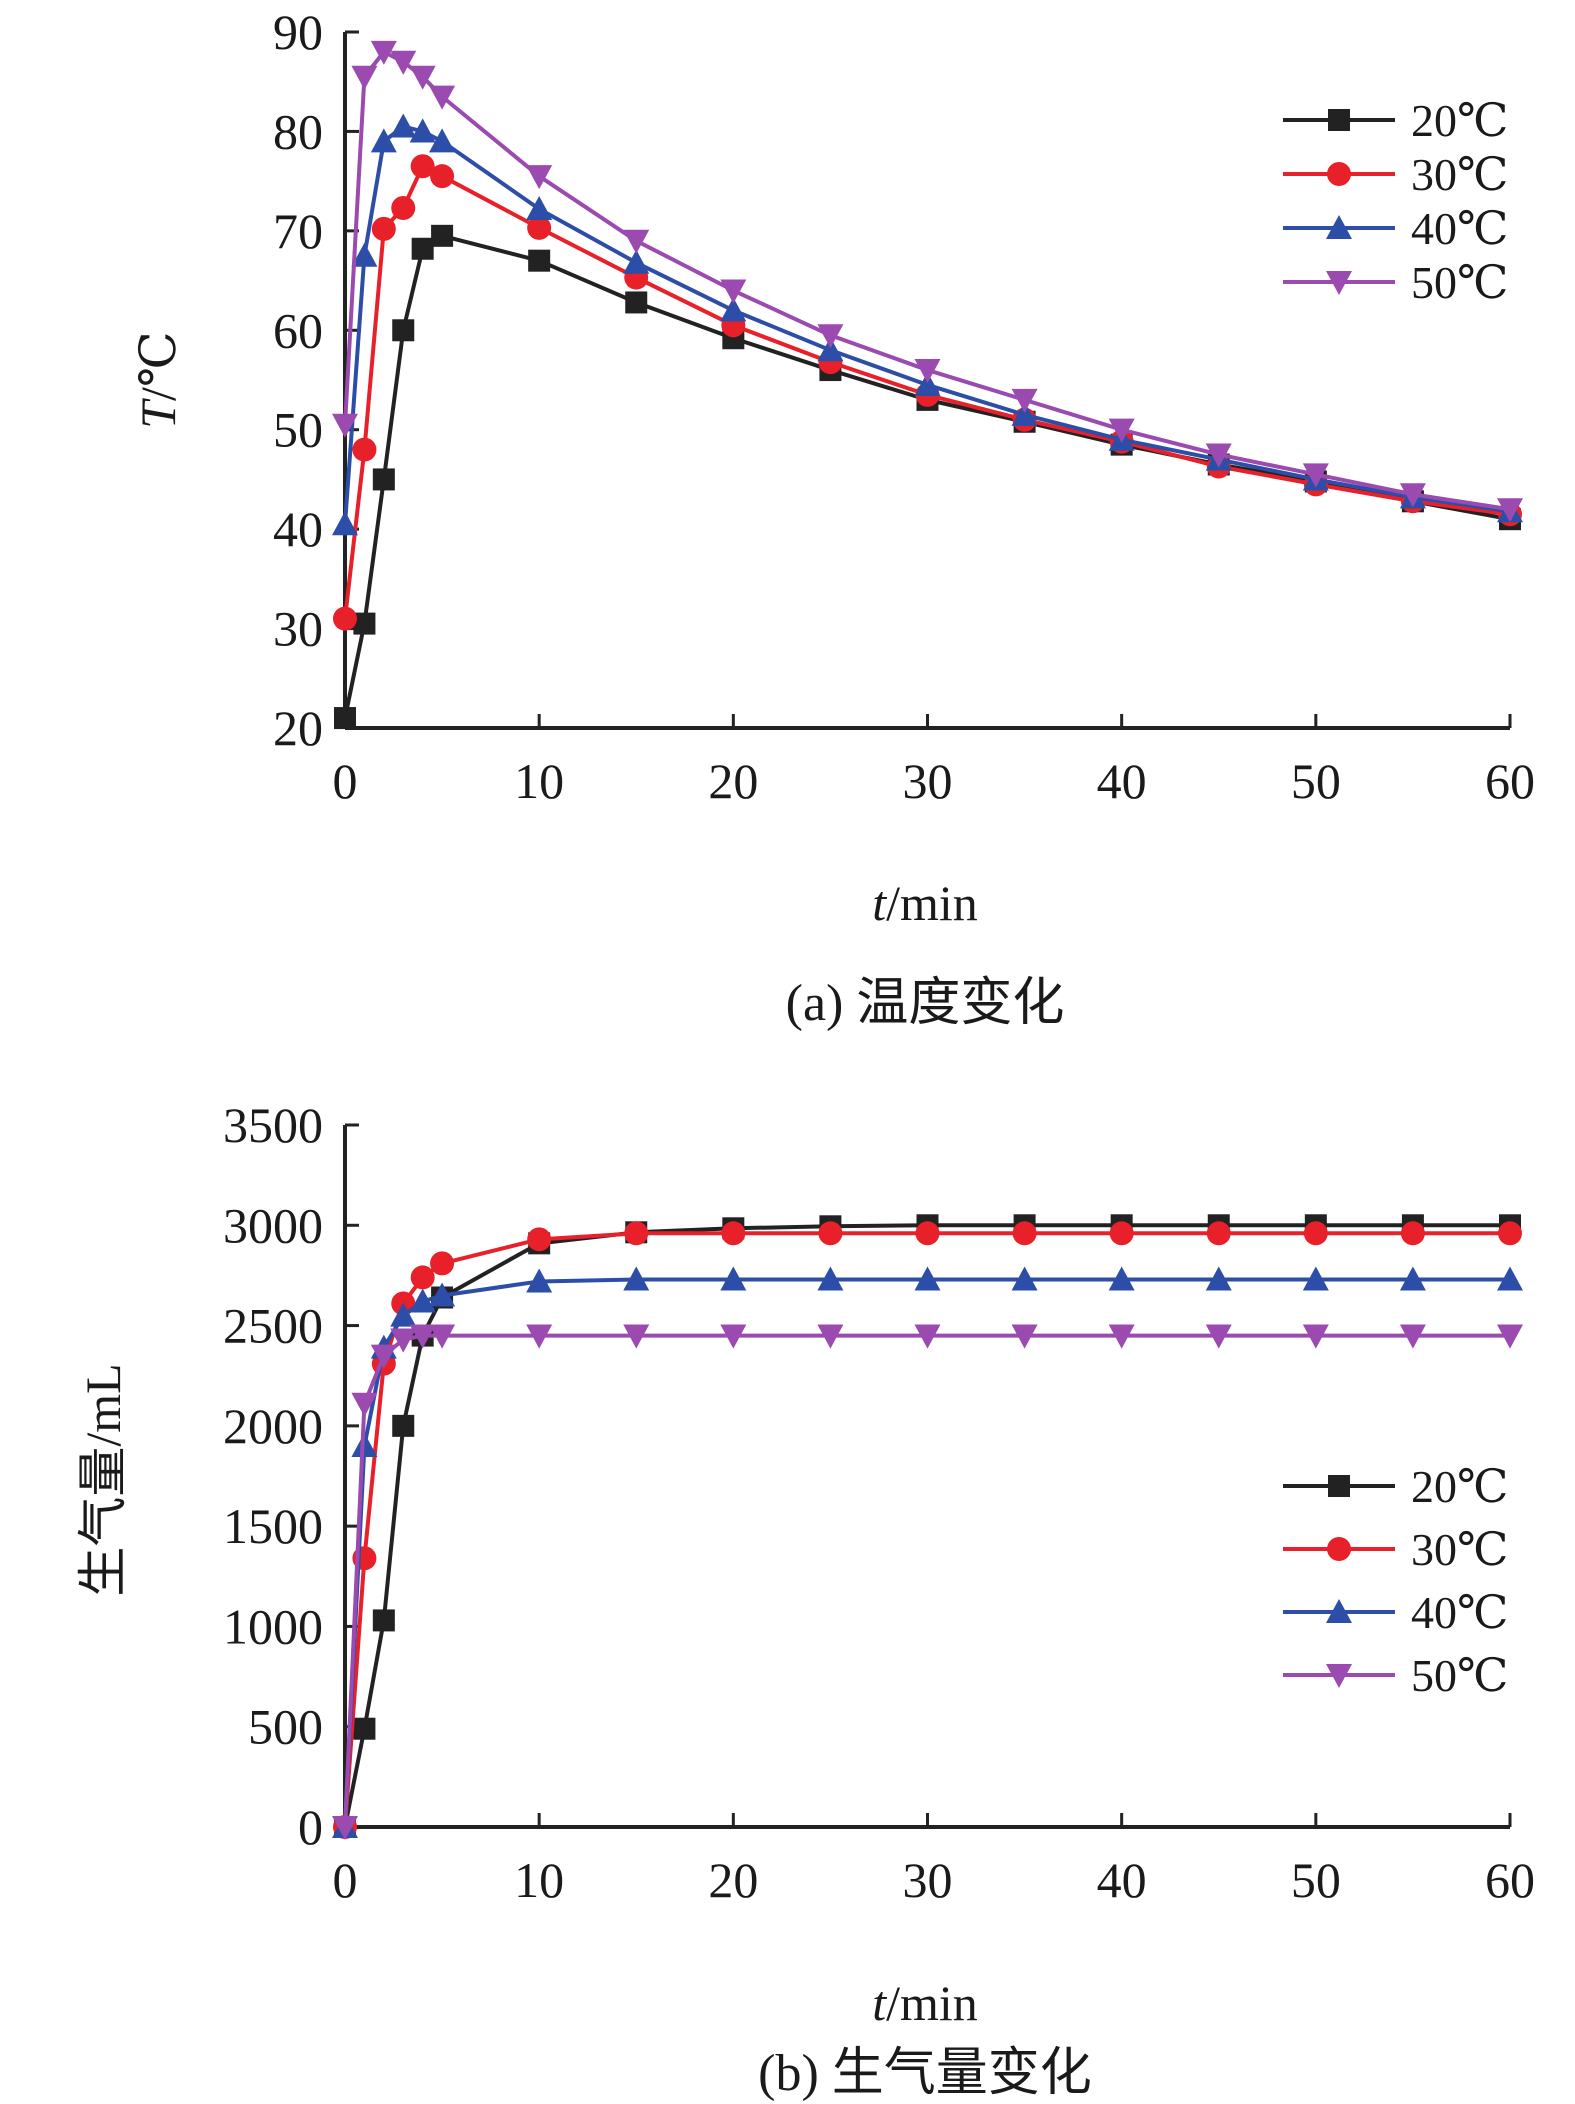 This screenshot has width=1575, height=2104. What do you see at coordinates (310, 1827) in the screenshot?
I see `y-tick-label: 0` at bounding box center [310, 1827].